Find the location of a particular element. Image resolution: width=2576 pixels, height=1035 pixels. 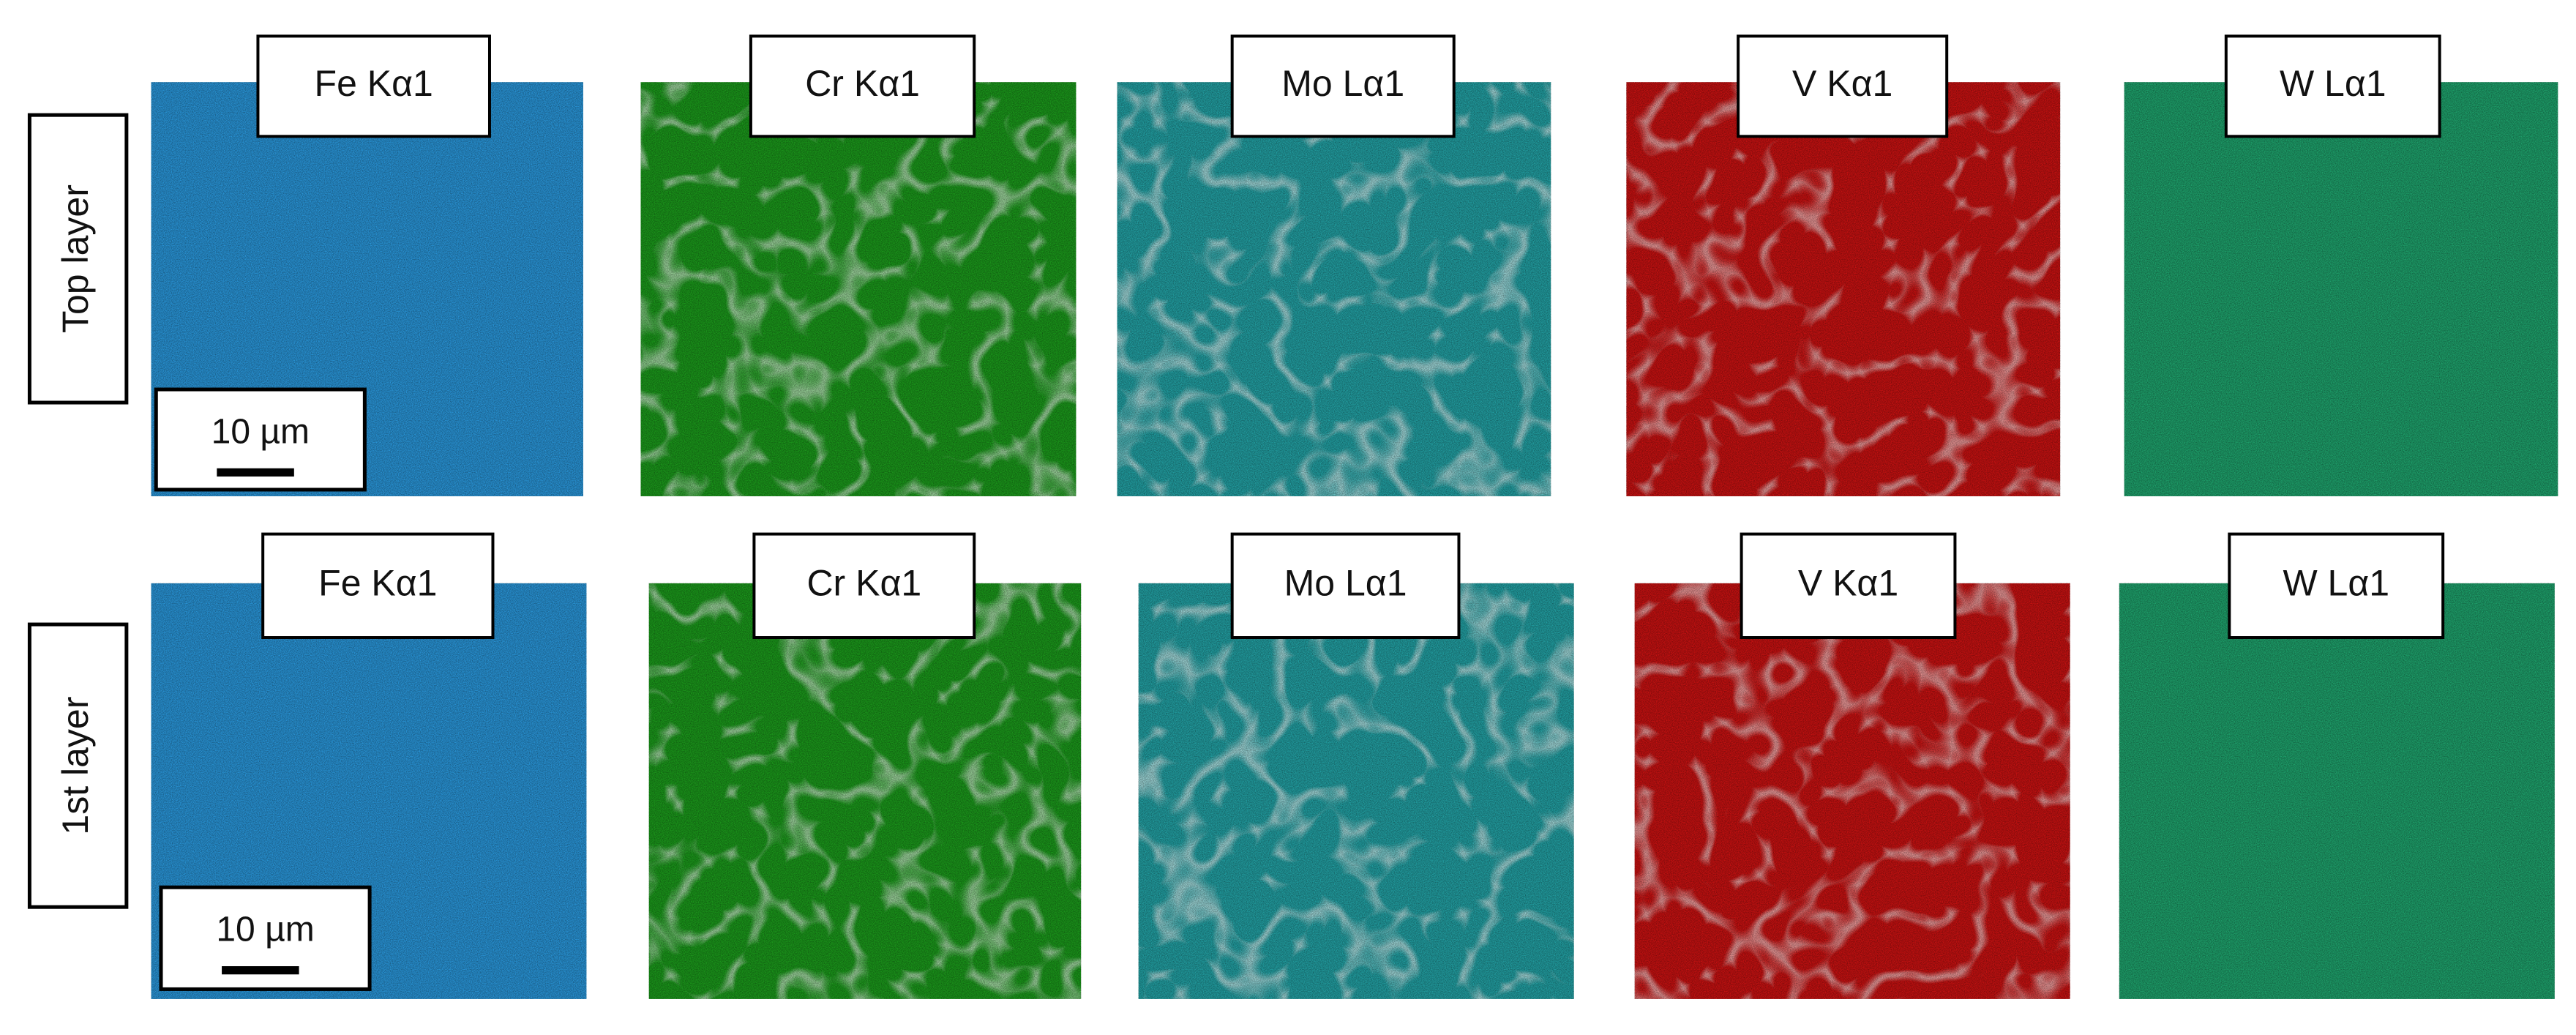

scale-bar-box is located at coordinates (260, 440).